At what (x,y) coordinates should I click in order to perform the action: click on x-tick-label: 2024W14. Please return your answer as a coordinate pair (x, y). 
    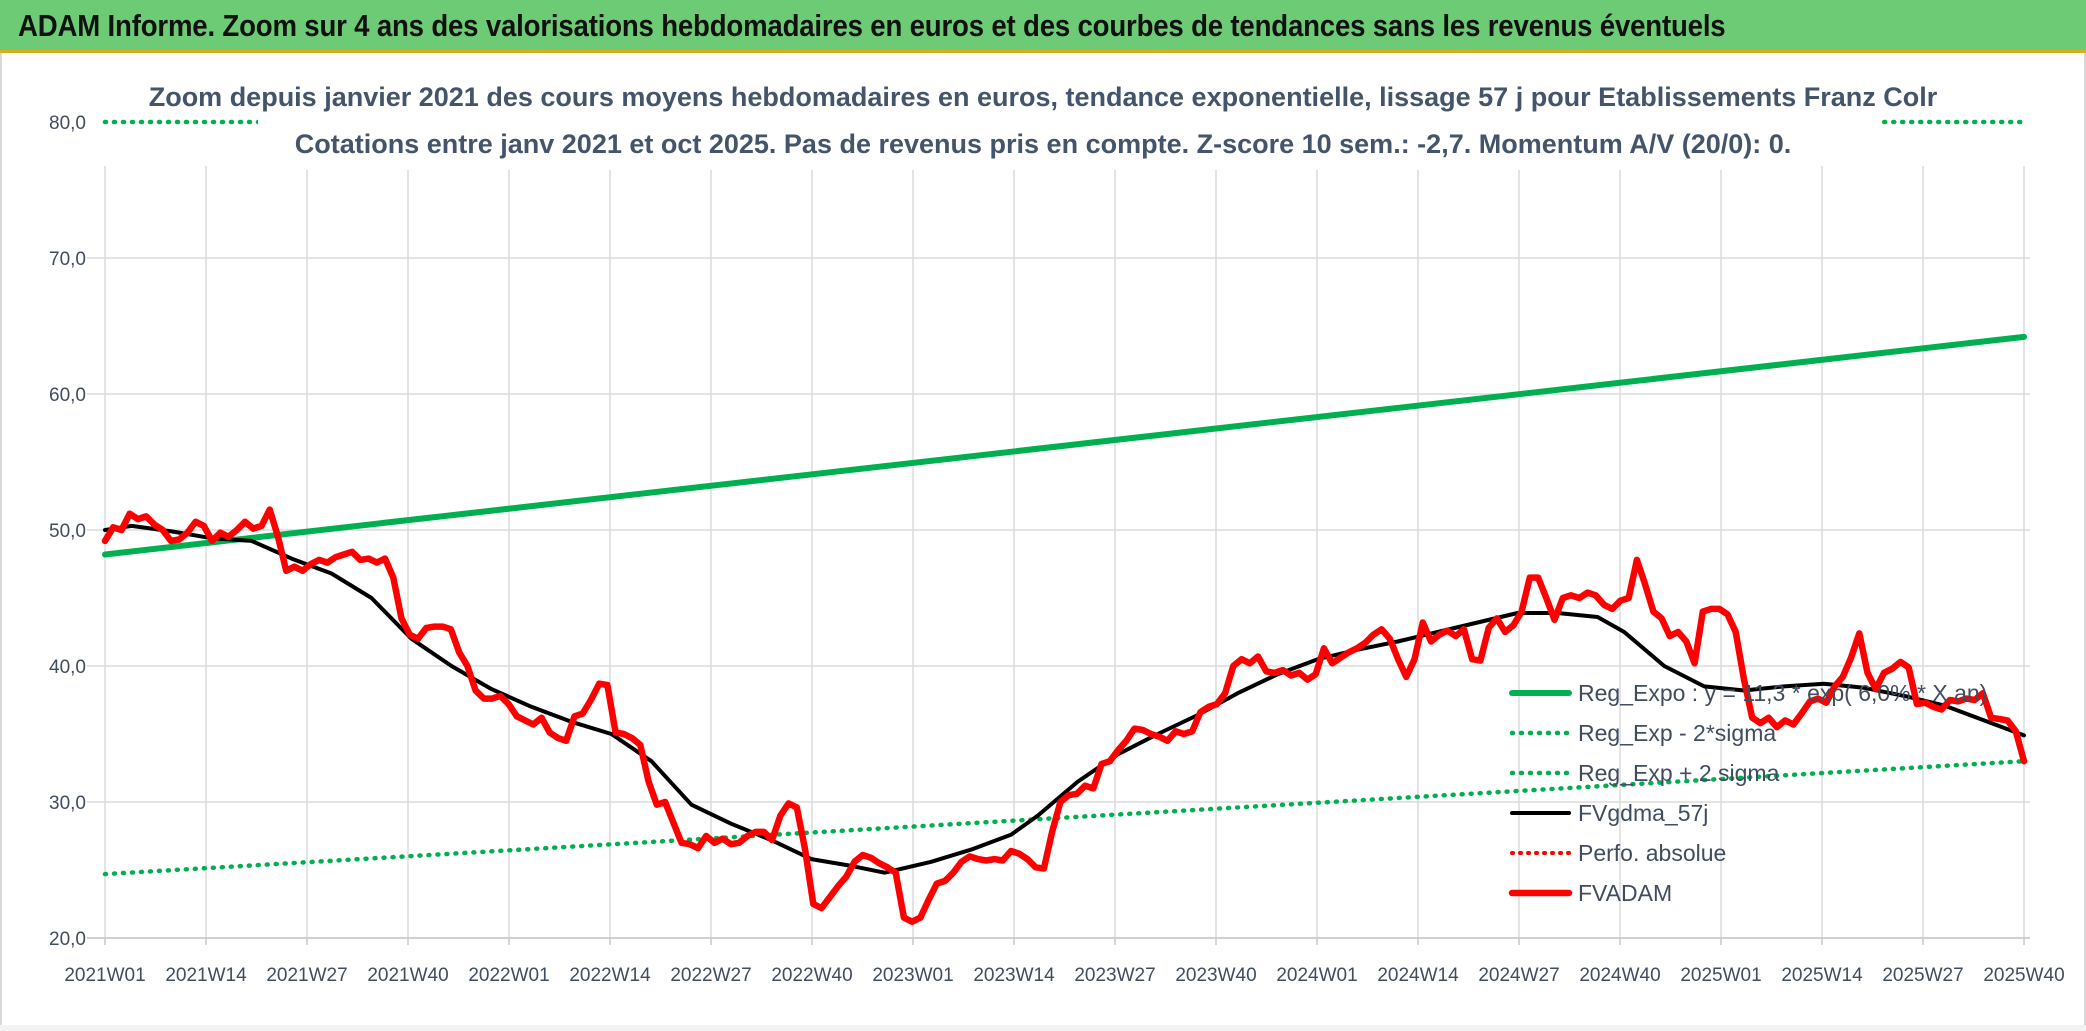
    Looking at the image, I should click on (1418, 975).